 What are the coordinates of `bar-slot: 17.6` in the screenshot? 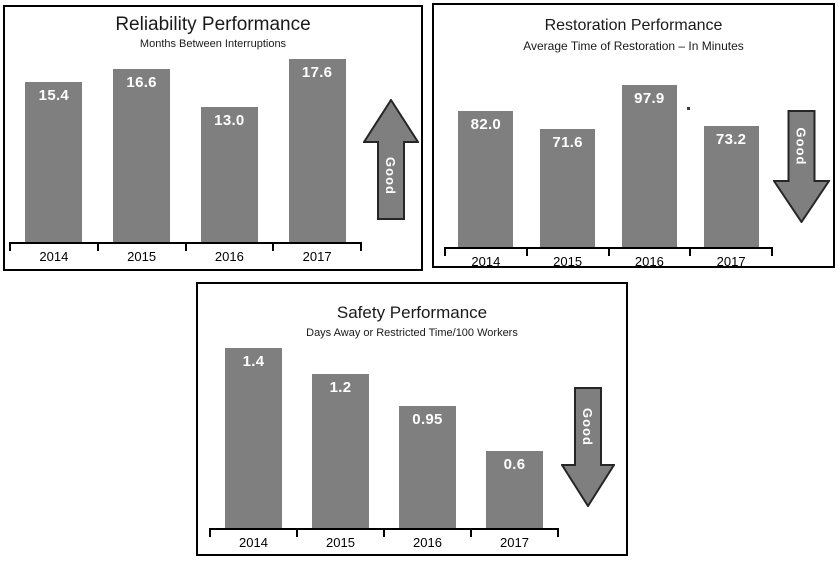 It's located at (317, 124).